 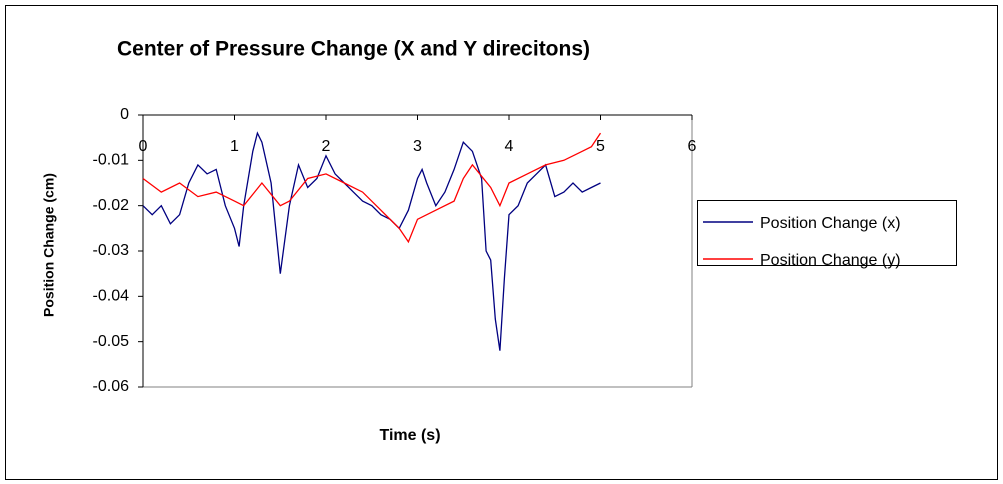 I want to click on legend-label: Position Change (y), so click(x=830, y=260).